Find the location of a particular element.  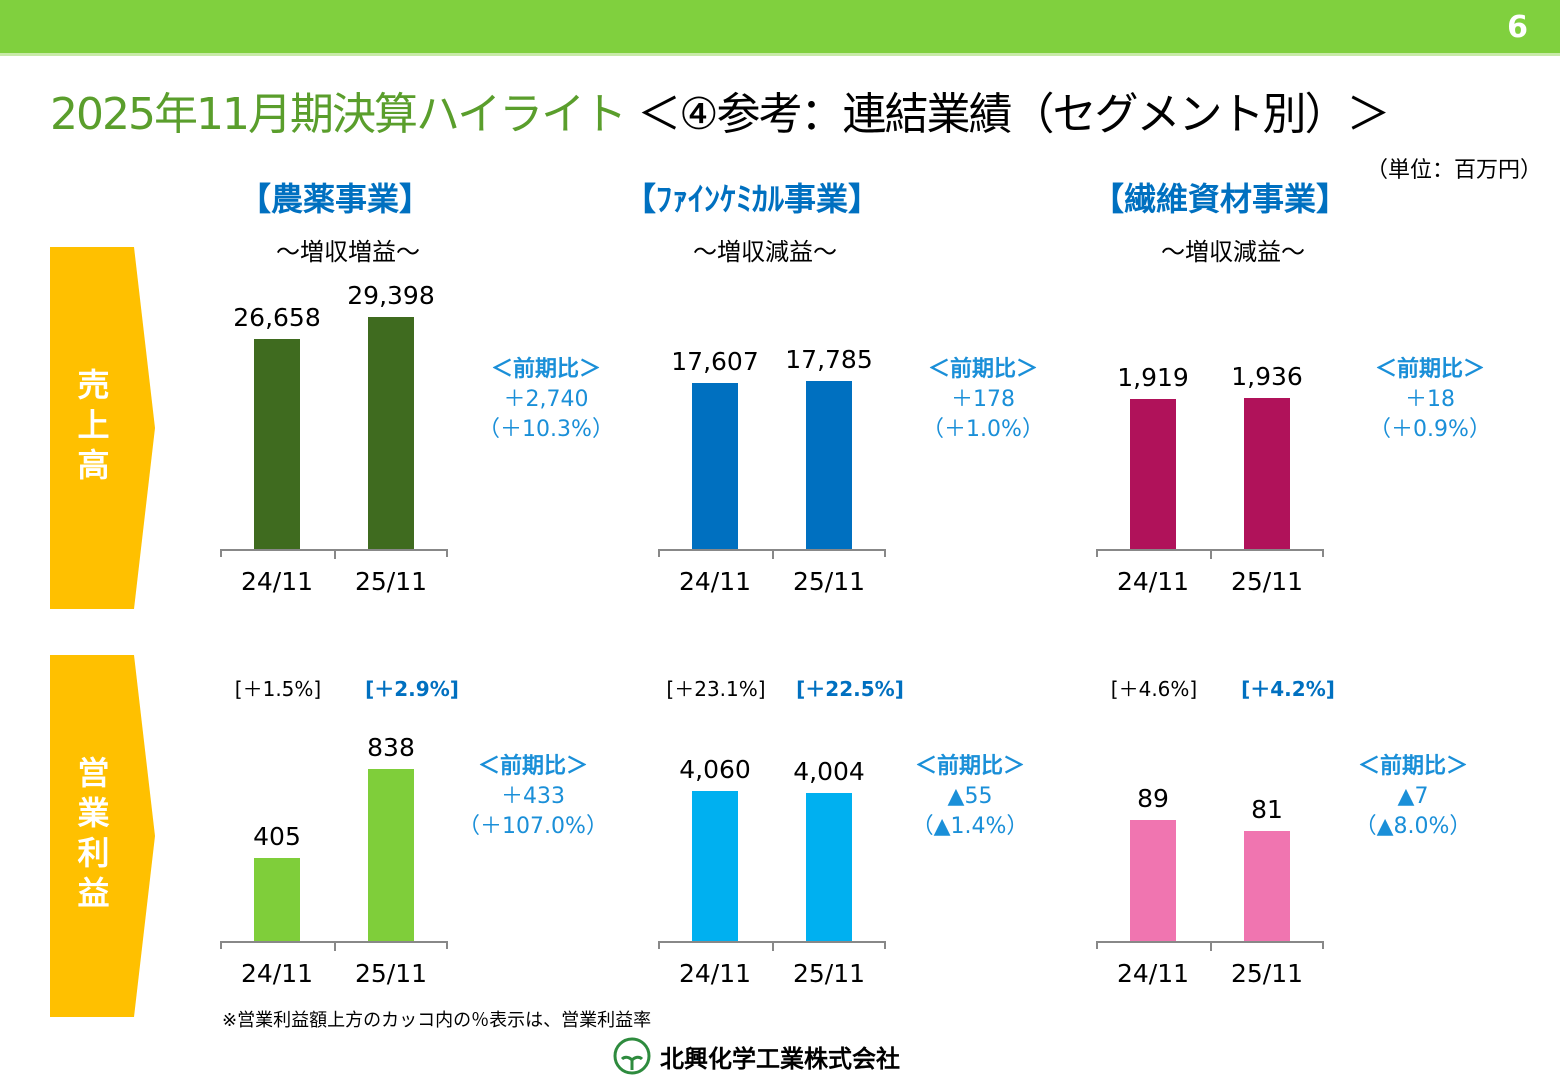

op-comparison: ＜前期比＞ ▲7 （▲8.0%） is located at coordinates (1413, 797).